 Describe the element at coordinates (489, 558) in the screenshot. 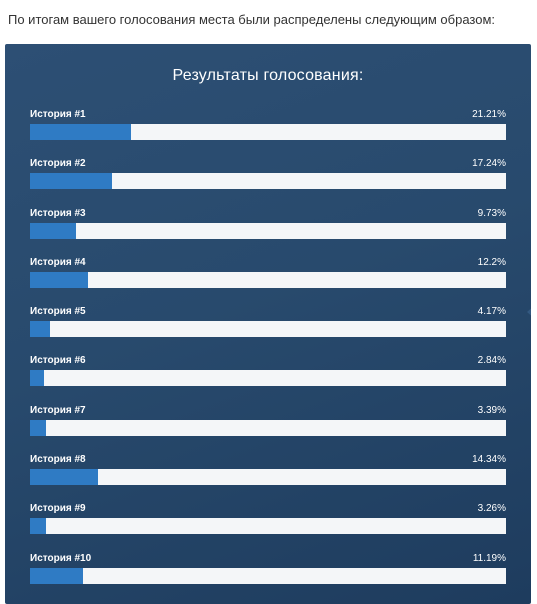

I see `bar-value-label: 11.19%` at that location.